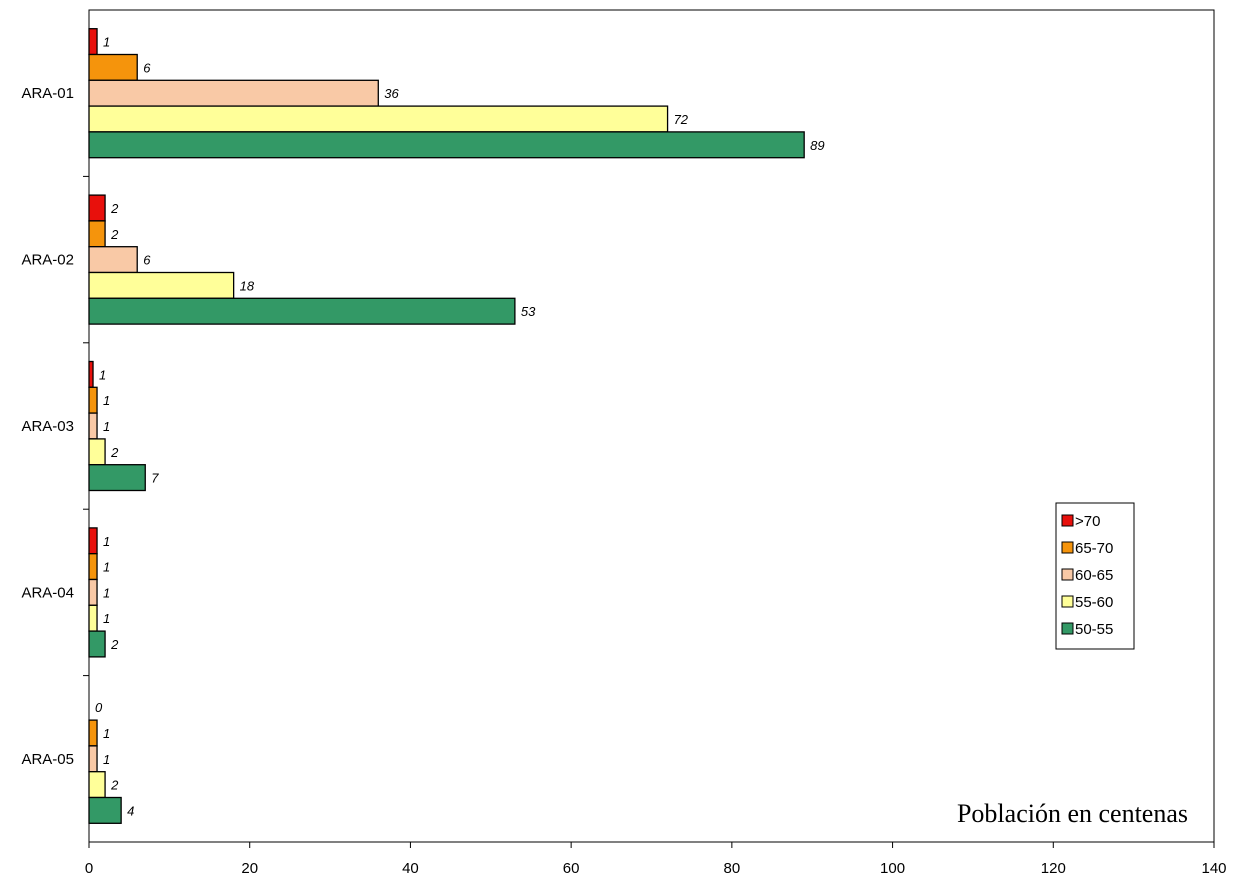 The width and height of the screenshot is (1239, 881). I want to click on data-label: 36, so click(391, 93).